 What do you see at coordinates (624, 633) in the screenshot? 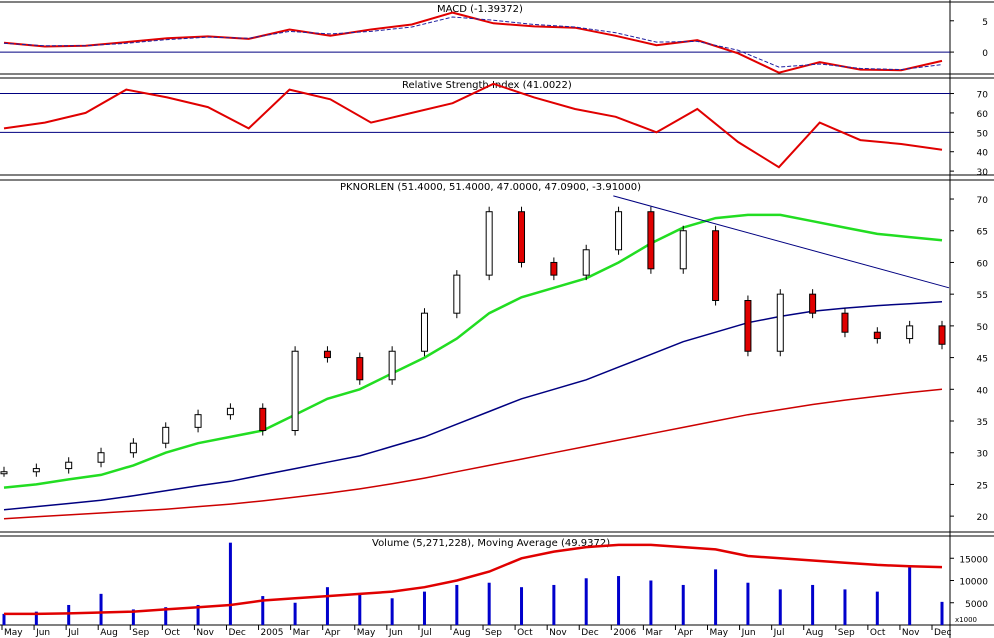
I see `x-tick-label: 2006` at bounding box center [624, 633].